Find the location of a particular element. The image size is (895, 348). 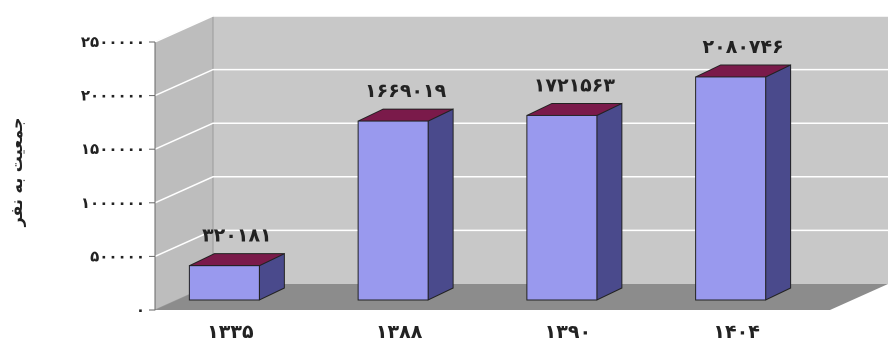

y-tick-label: ۱۰۰۰۰۰۰ is located at coordinates (113, 203).